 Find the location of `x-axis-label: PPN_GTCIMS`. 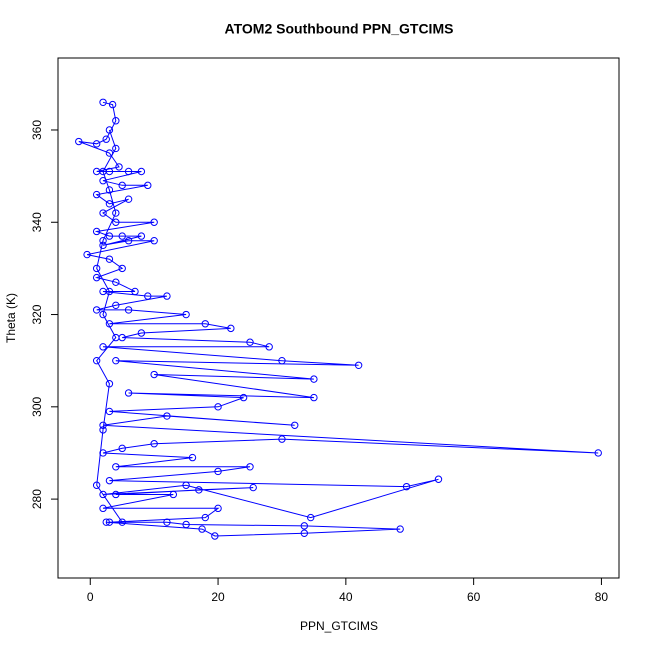

x-axis-label: PPN_GTCIMS is located at coordinates (339, 626).